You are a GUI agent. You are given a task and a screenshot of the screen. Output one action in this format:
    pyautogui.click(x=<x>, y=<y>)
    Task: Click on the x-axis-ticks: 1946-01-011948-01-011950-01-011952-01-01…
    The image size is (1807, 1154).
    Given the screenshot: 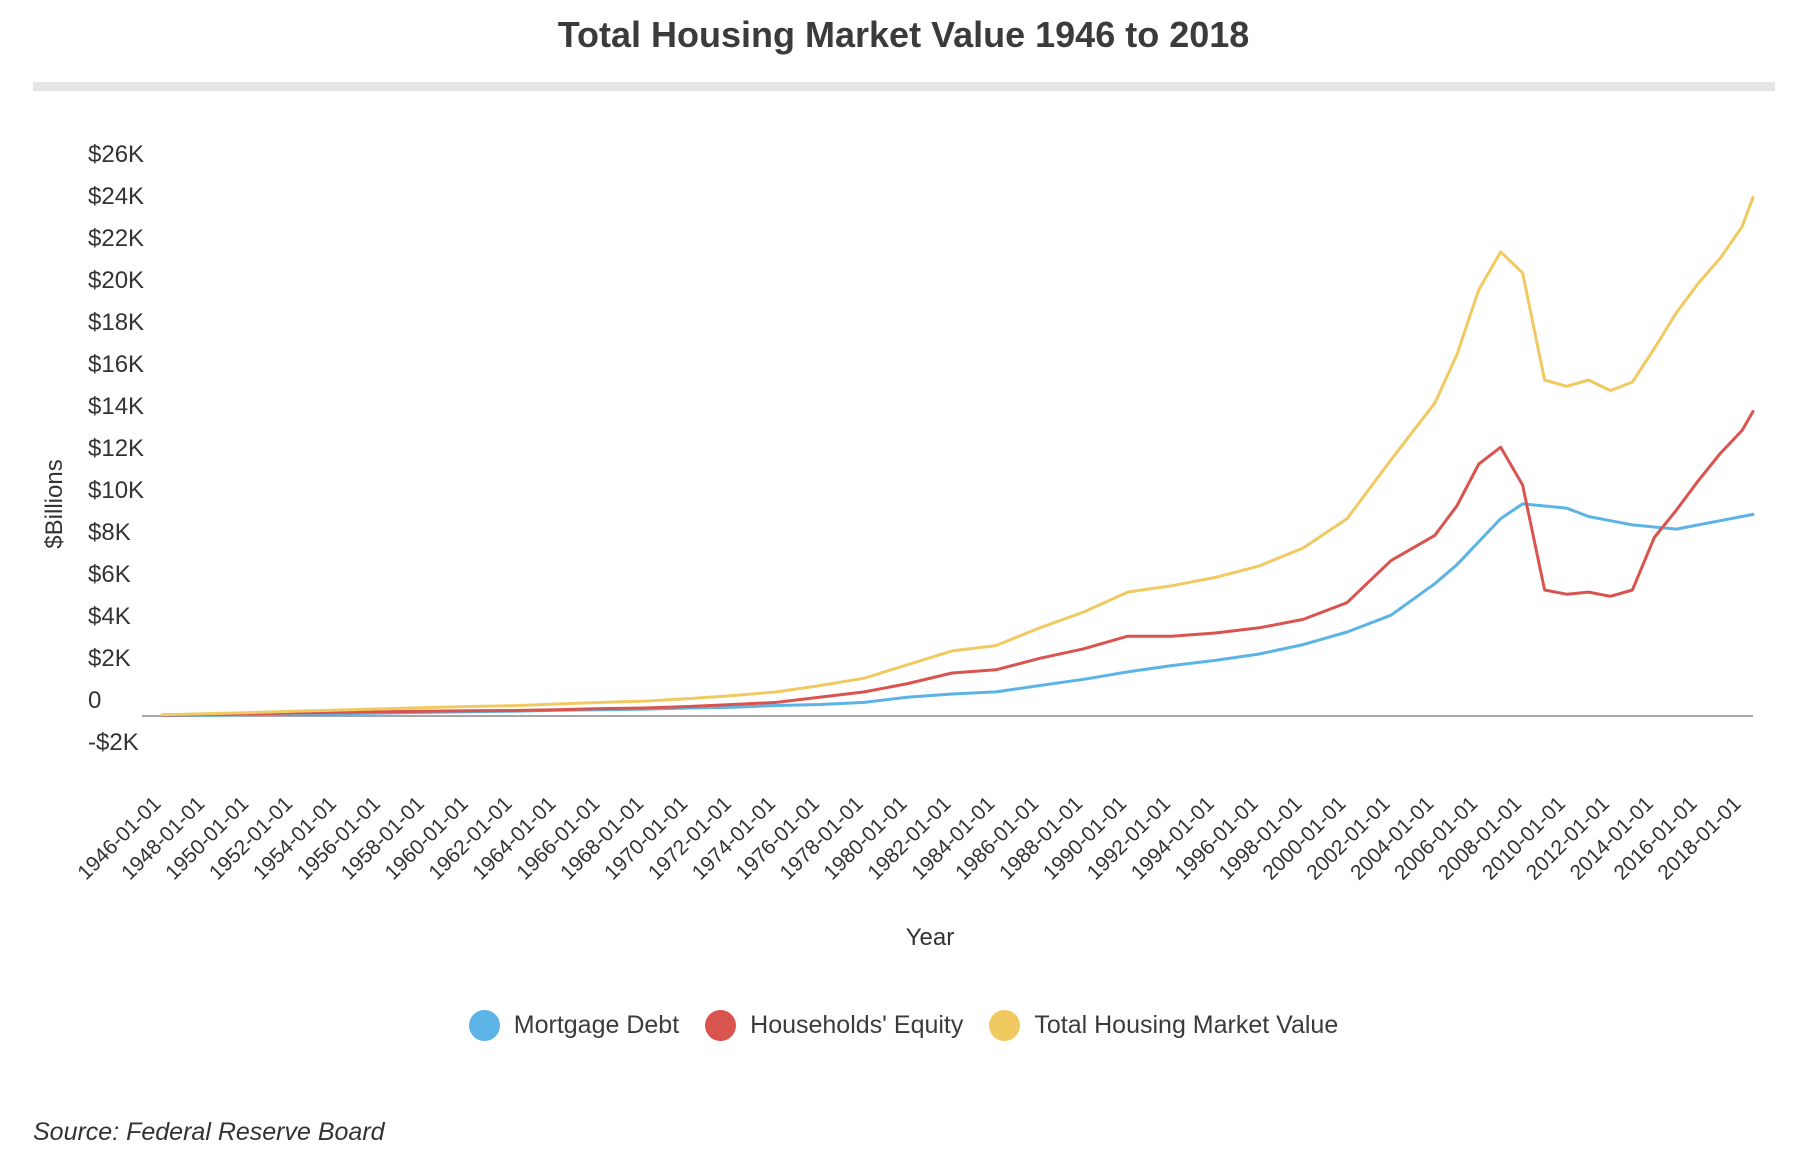 What is the action you would take?
    pyautogui.click(x=909, y=838)
    